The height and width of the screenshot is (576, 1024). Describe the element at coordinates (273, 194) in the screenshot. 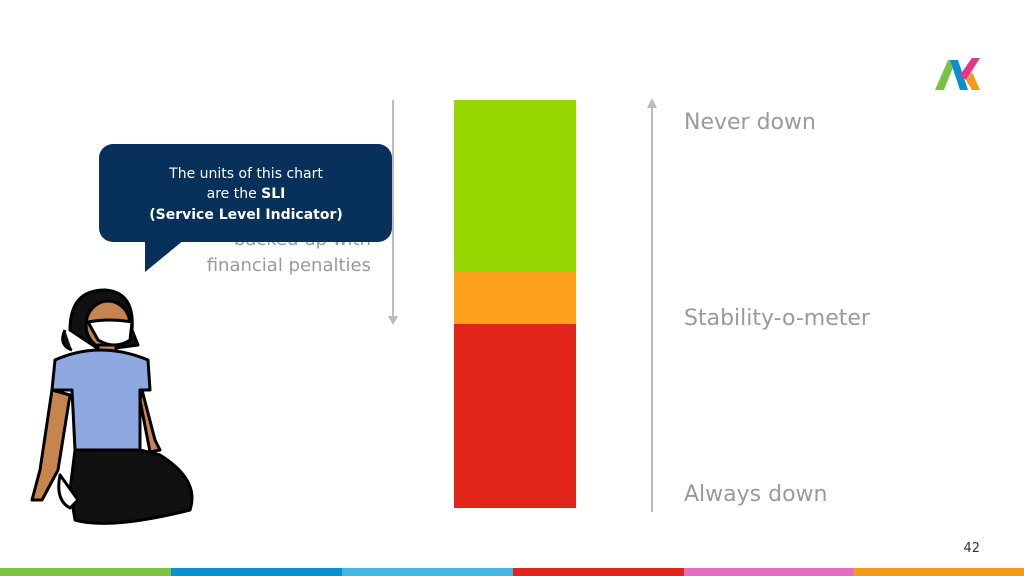

I see `bubble-bold: SLI` at that location.